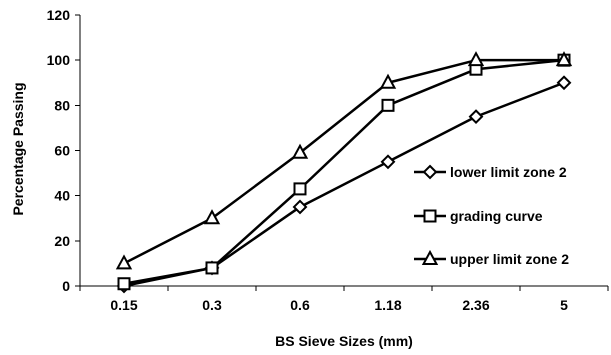 Image resolution: width=611 pixels, height=355 pixels. What do you see at coordinates (300, 305) in the screenshot?
I see `x-tick-label: 0.6` at bounding box center [300, 305].